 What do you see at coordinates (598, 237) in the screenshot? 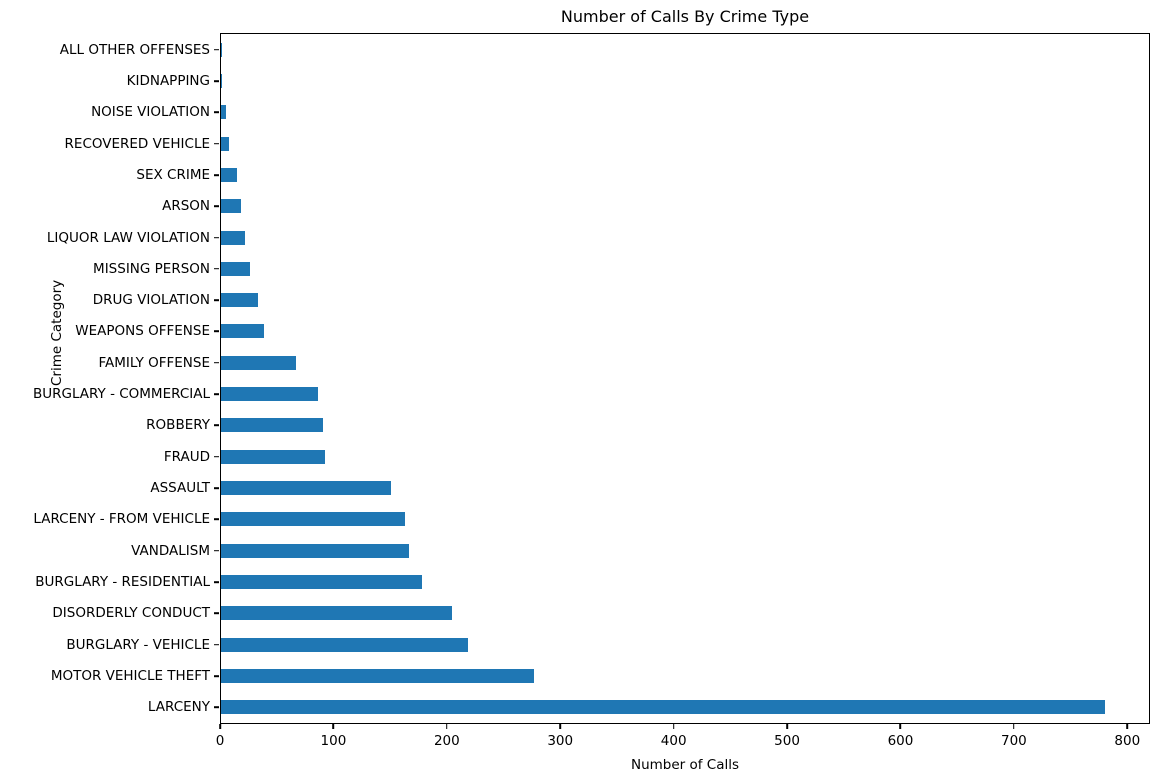
I see `bar-row: LIQUOR LAW VIOLATION` at bounding box center [598, 237].